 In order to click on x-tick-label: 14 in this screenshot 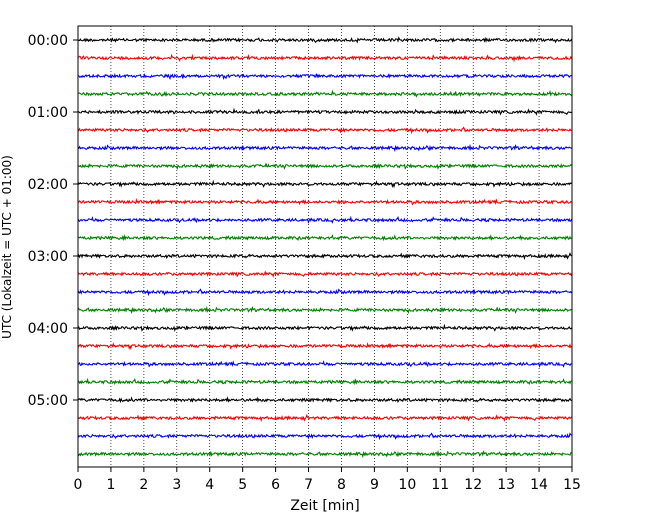, I will do `click(539, 485)`.